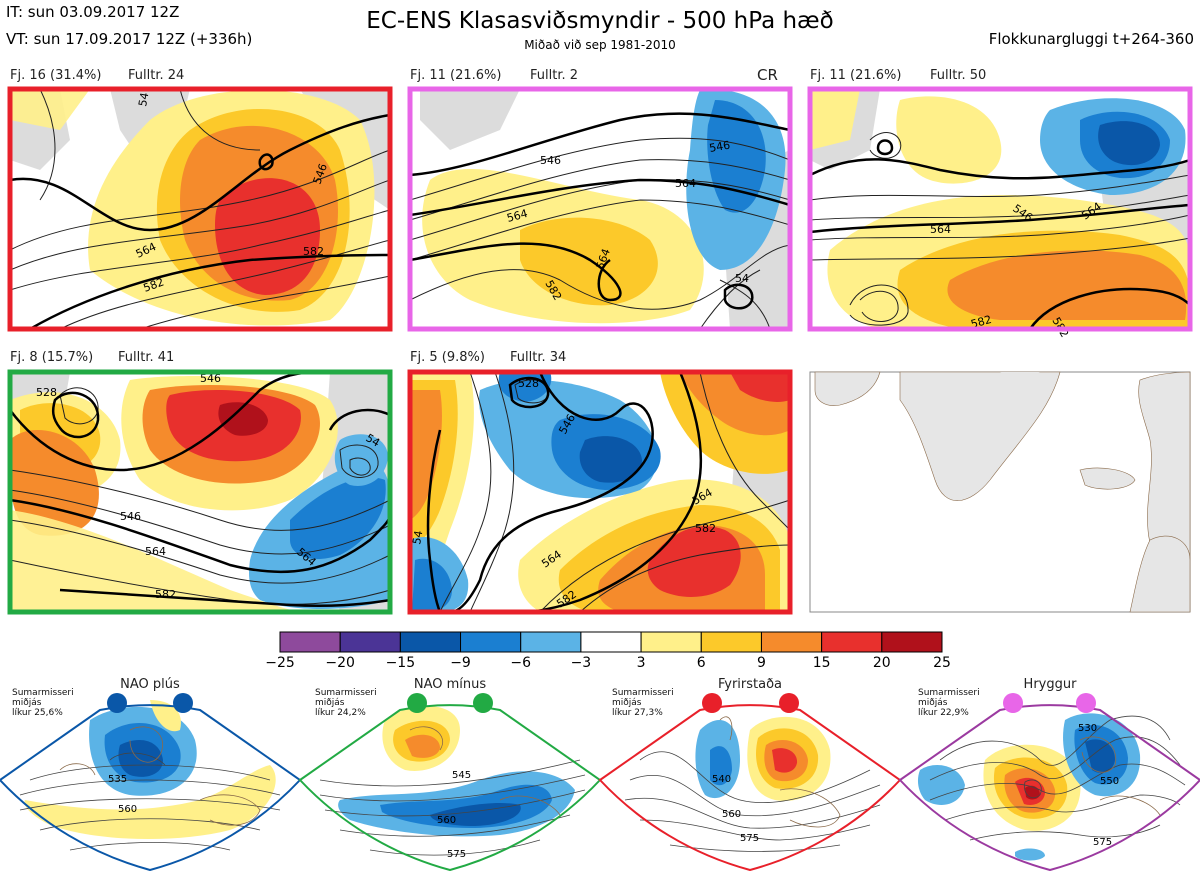  Describe the element at coordinates (581, 663) in the screenshot. I see `colorbar-tick-label: −3` at that location.